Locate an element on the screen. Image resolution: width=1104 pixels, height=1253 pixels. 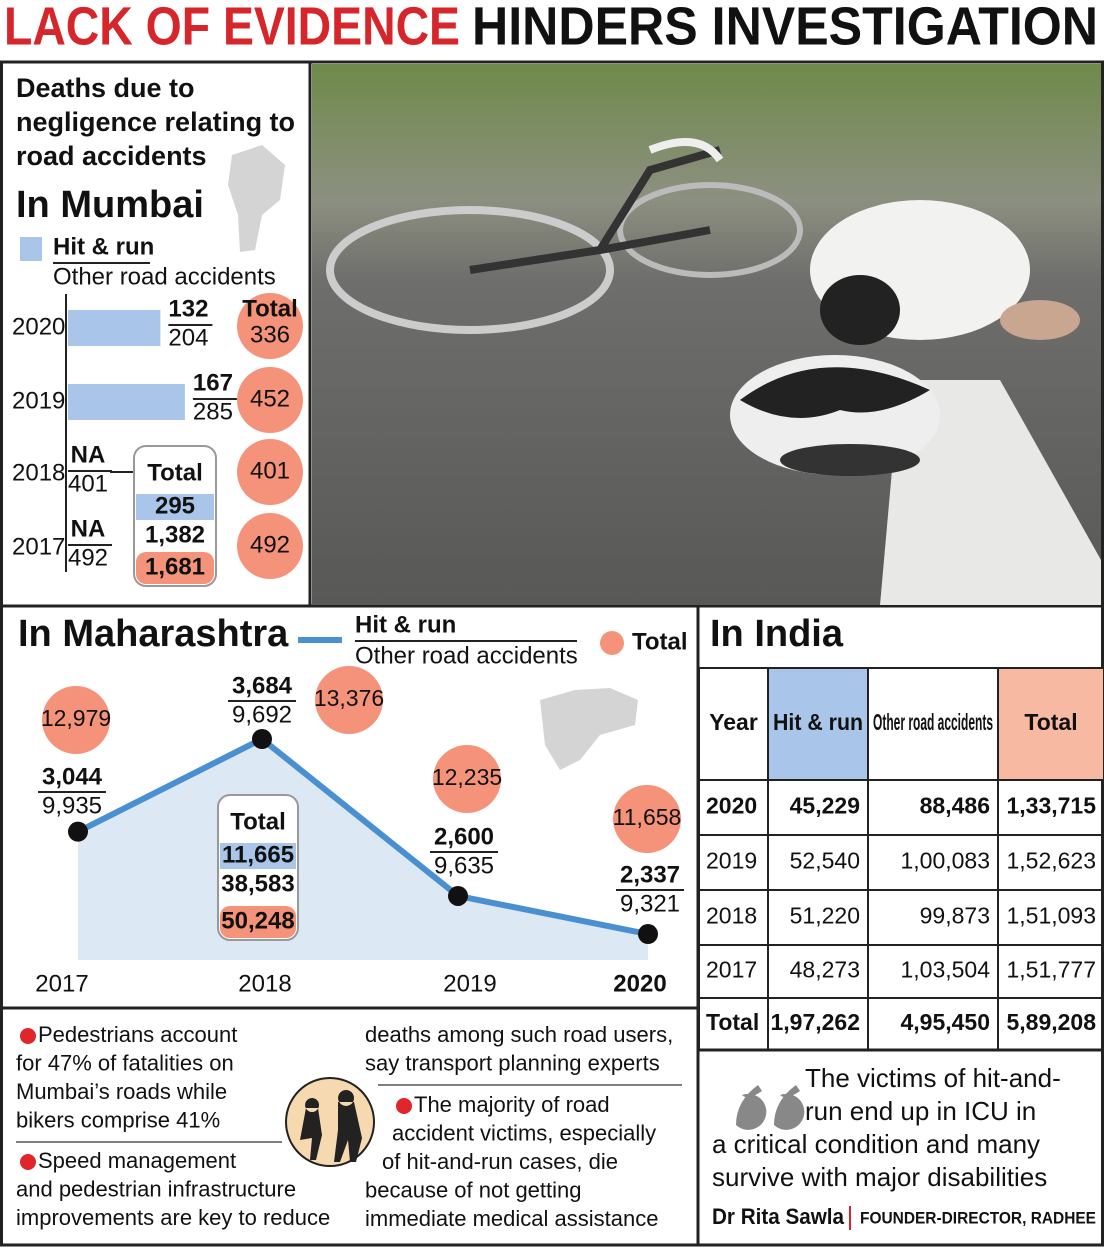
table-header: Total is located at coordinates (1050, 722).